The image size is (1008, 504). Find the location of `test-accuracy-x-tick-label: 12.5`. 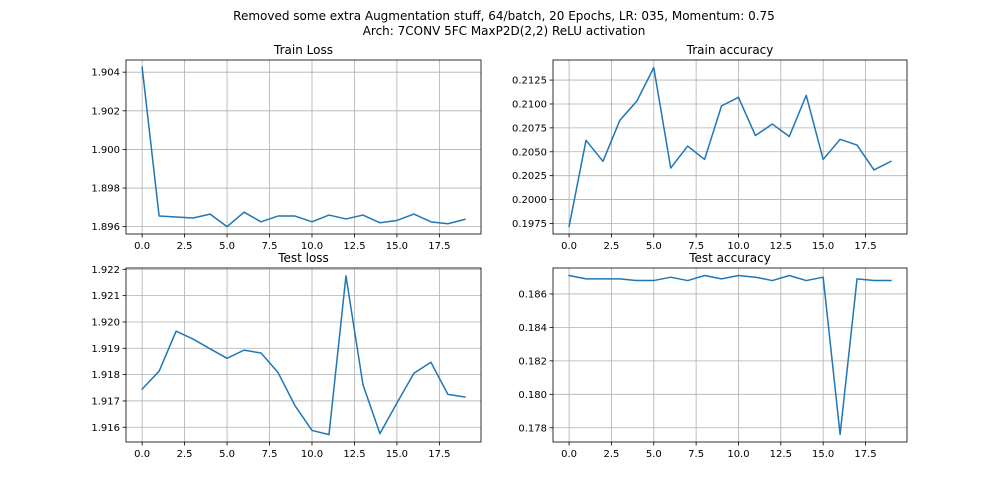

test-accuracy-x-tick-label: 12.5 is located at coordinates (781, 454).